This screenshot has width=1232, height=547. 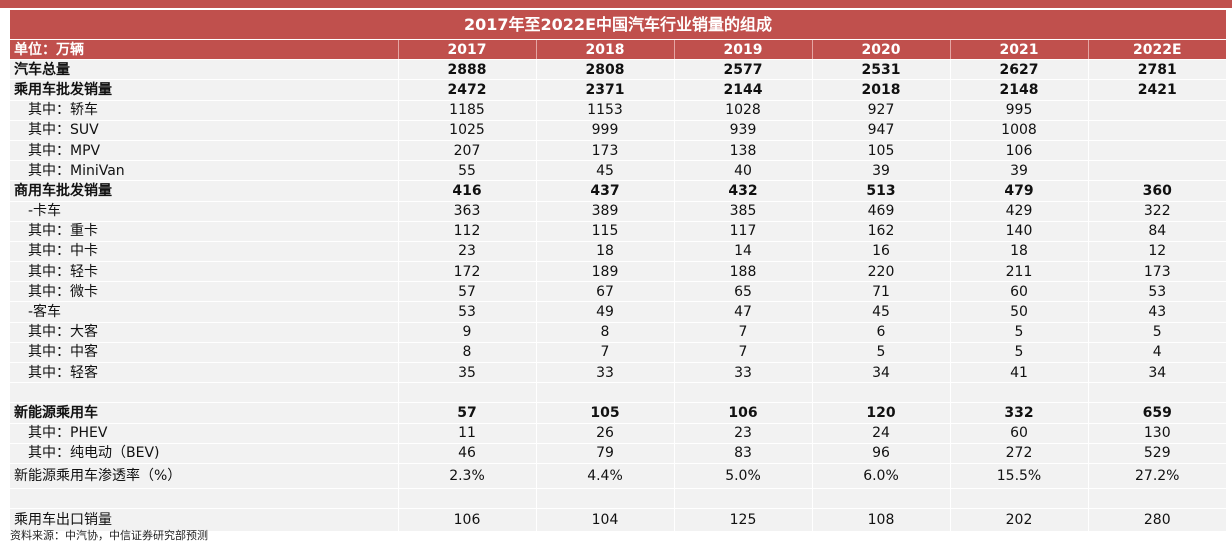 I want to click on value-cell: 120, so click(x=880, y=413).